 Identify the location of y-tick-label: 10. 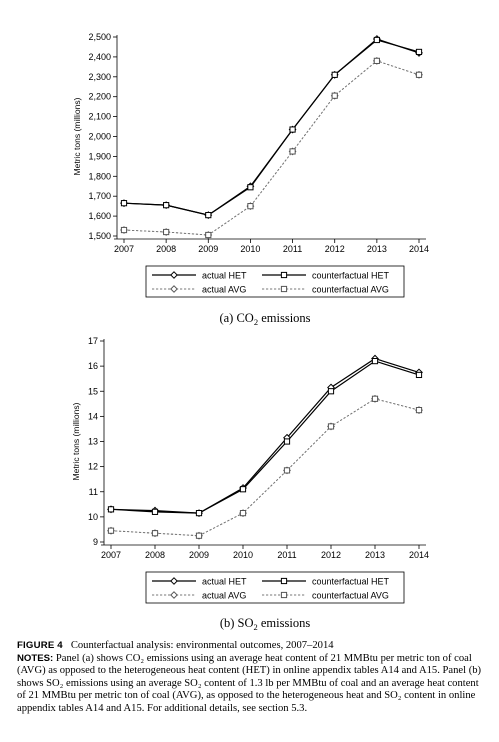
(93, 517).